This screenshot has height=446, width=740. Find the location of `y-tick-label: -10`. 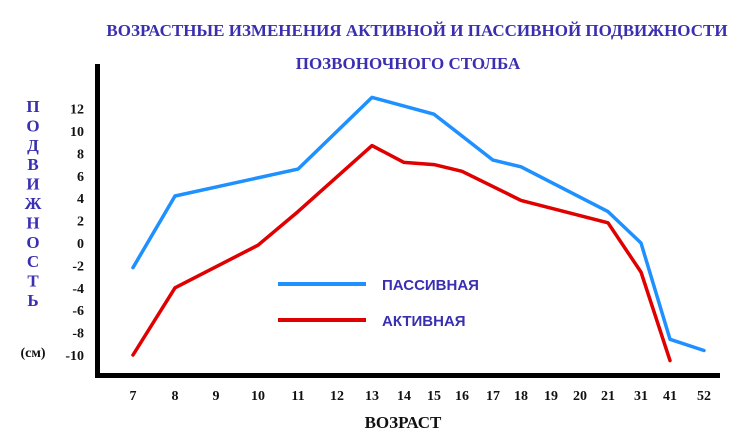

y-tick-label: -10 is located at coordinates (74, 356).